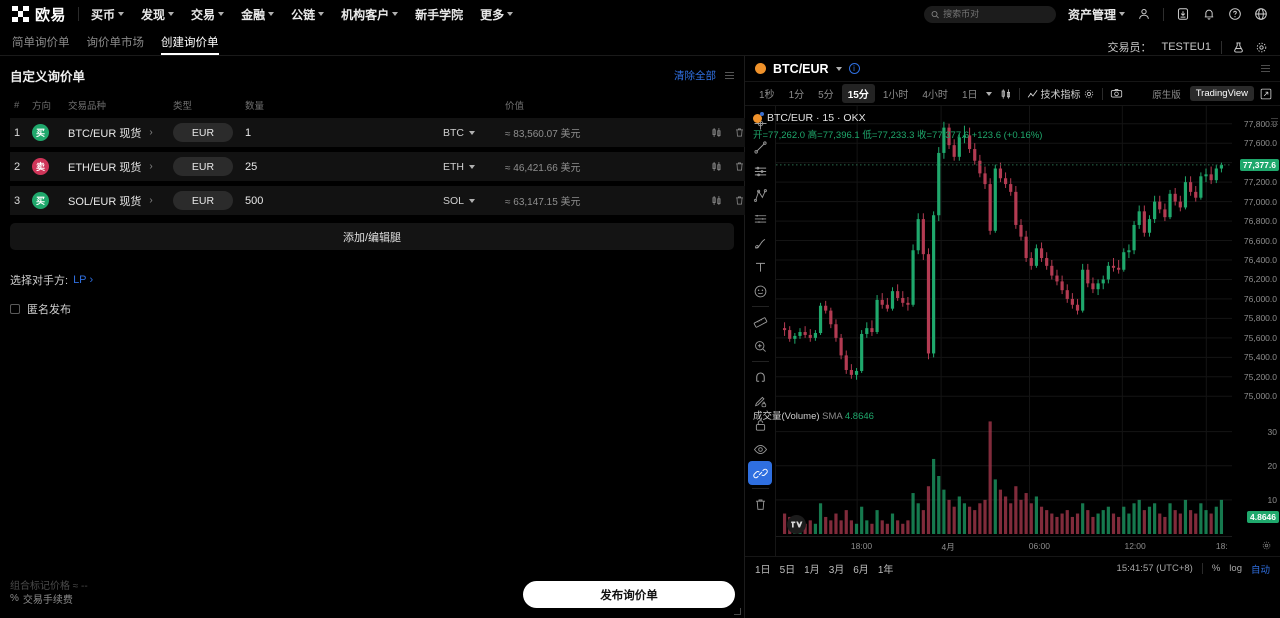  I want to click on timeframe-4h: 4小时, so click(935, 95).